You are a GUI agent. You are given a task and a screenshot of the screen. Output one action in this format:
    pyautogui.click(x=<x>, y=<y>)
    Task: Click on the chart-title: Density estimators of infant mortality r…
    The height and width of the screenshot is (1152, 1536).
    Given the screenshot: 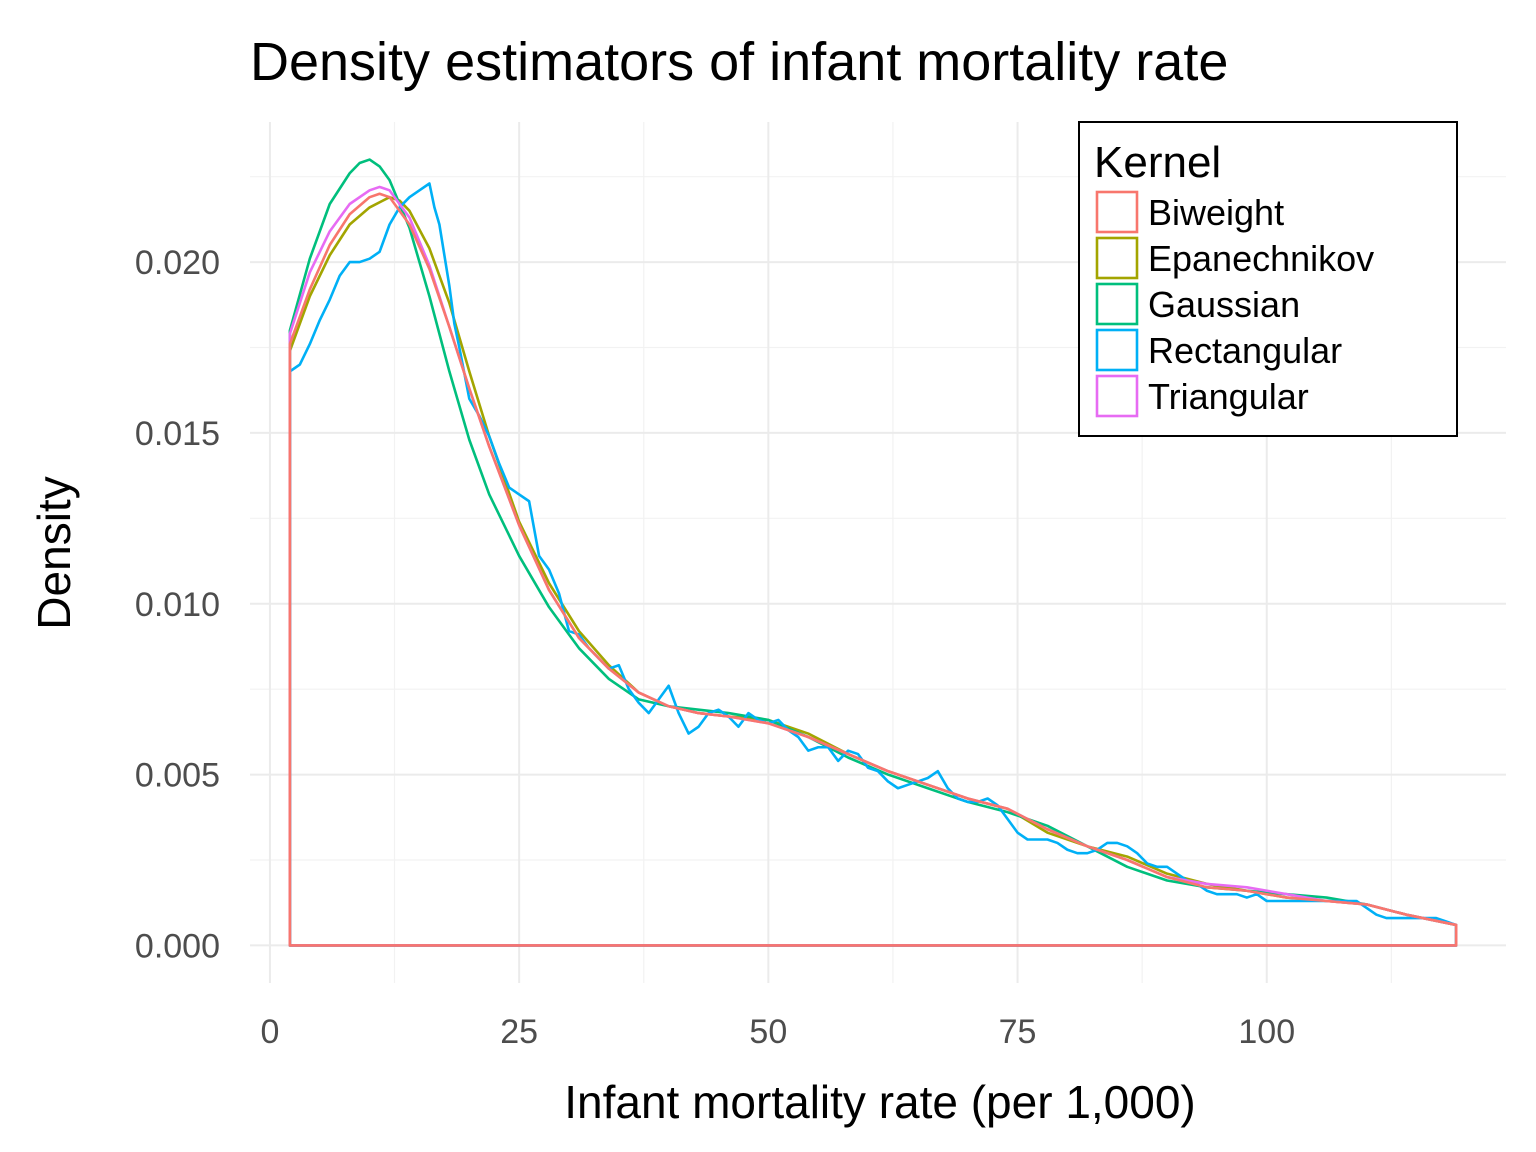 What is the action you would take?
    pyautogui.click(x=739, y=62)
    